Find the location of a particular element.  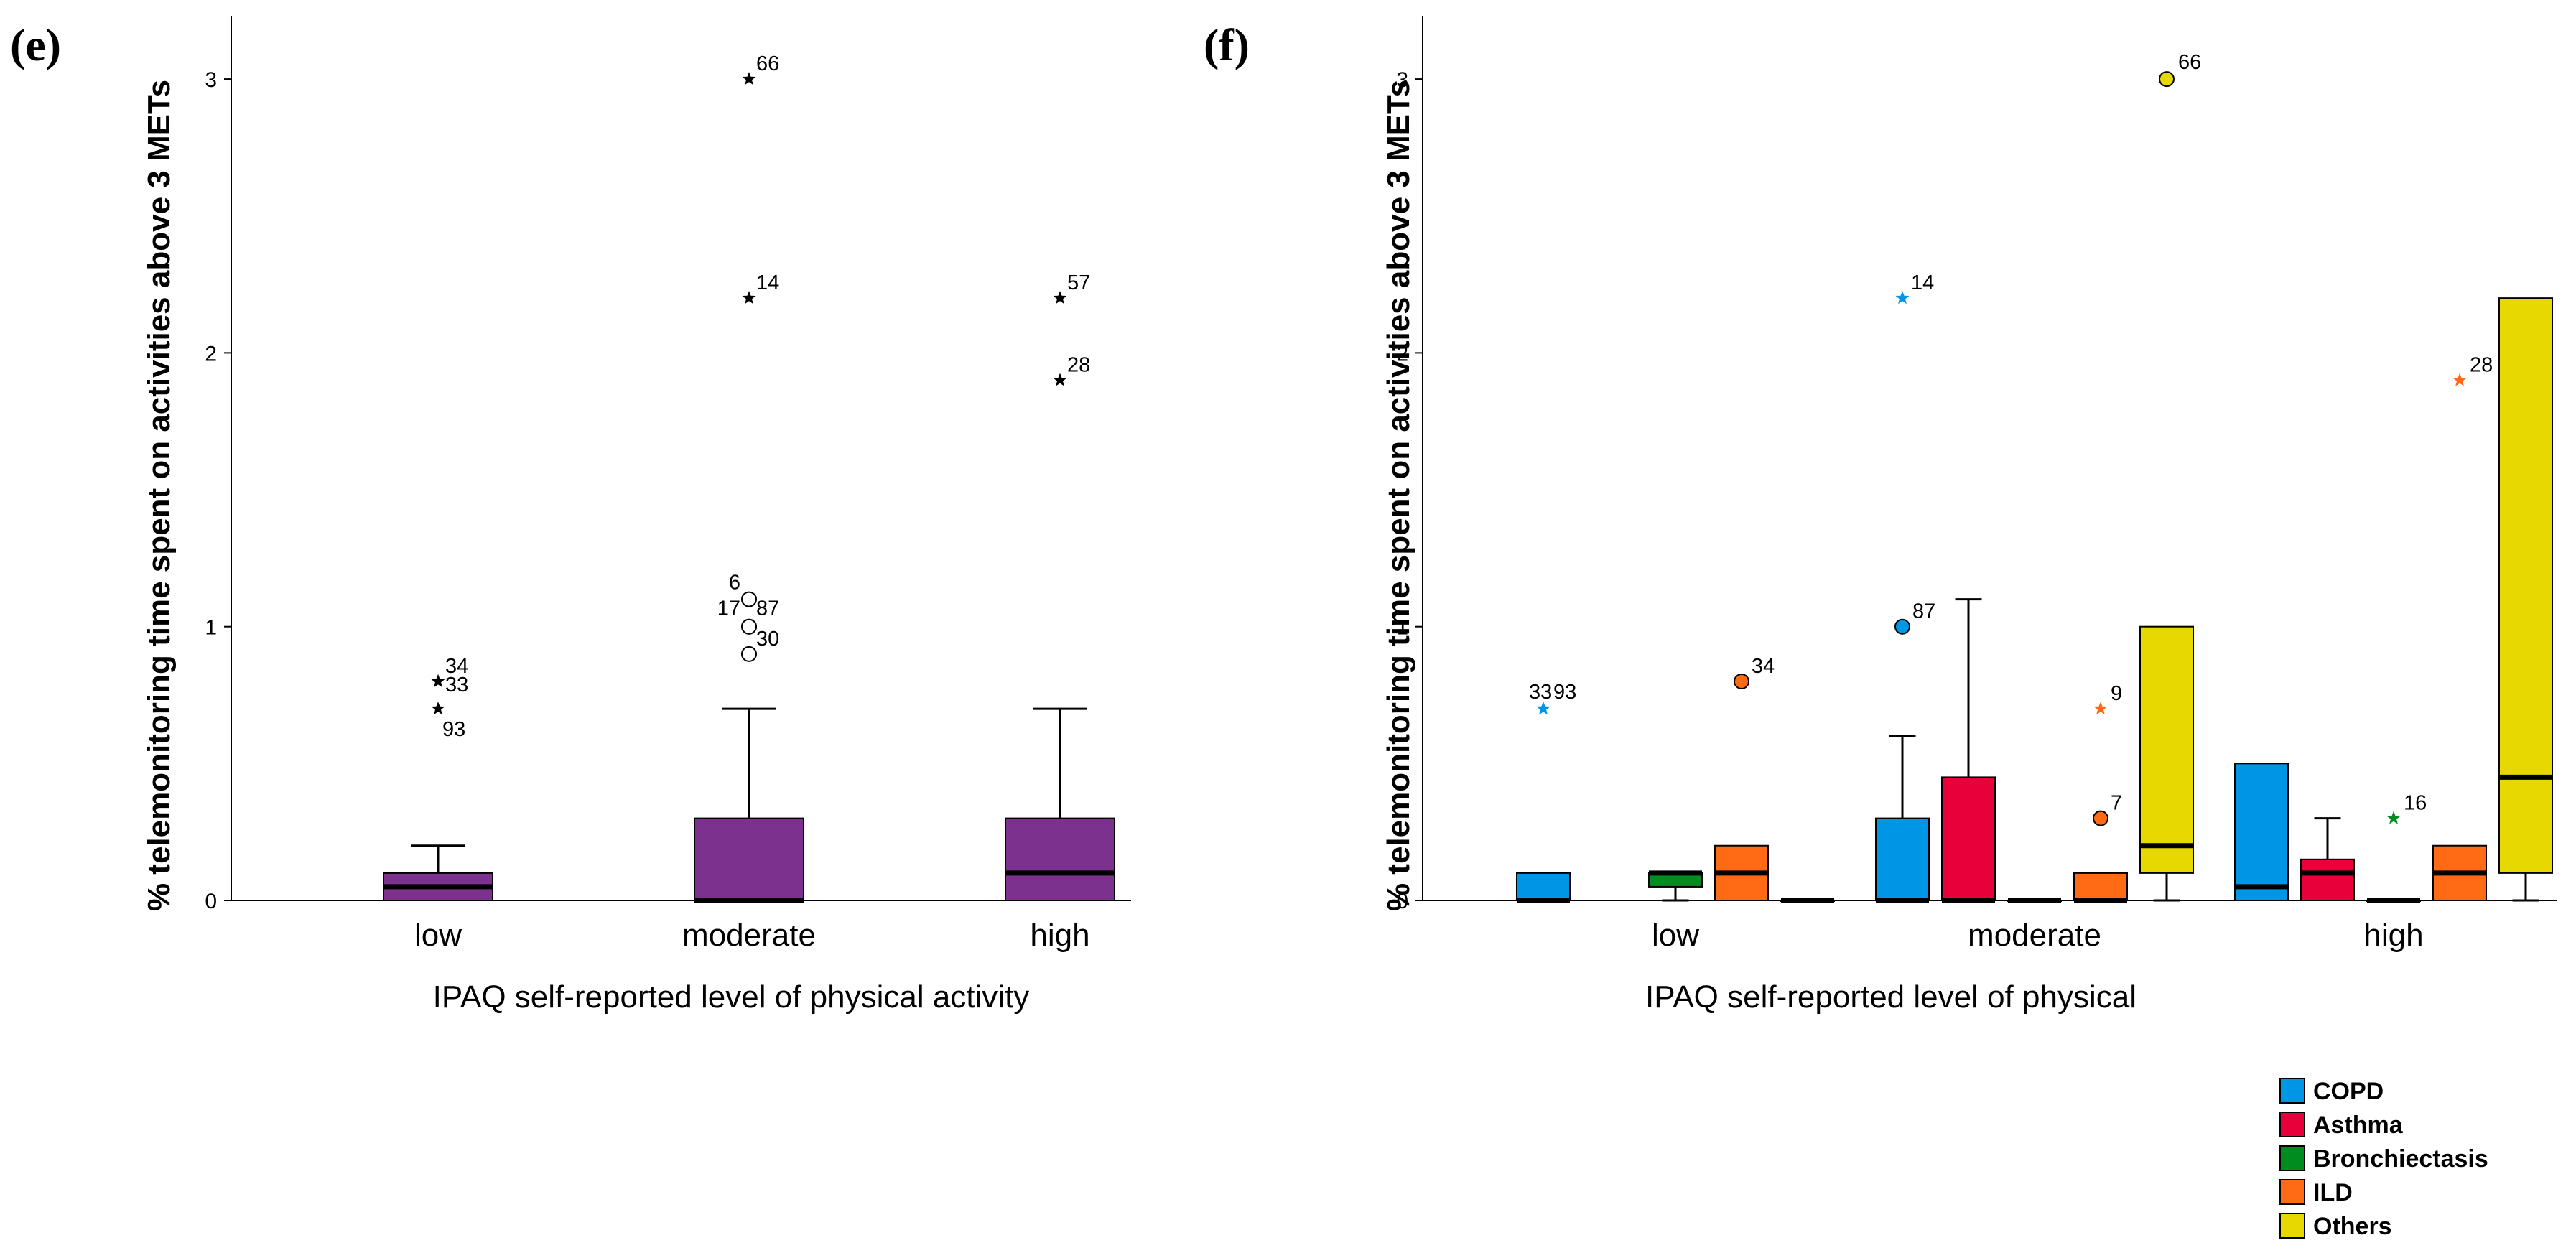

box-high-Others is located at coordinates (2525, 599).